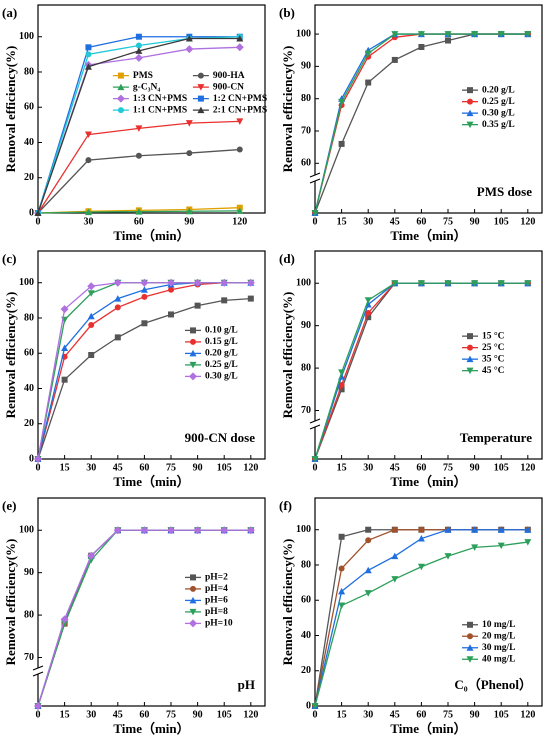 This screenshot has width=550, height=740. I want to click on y-tick-label: 20, so click(29, 177).